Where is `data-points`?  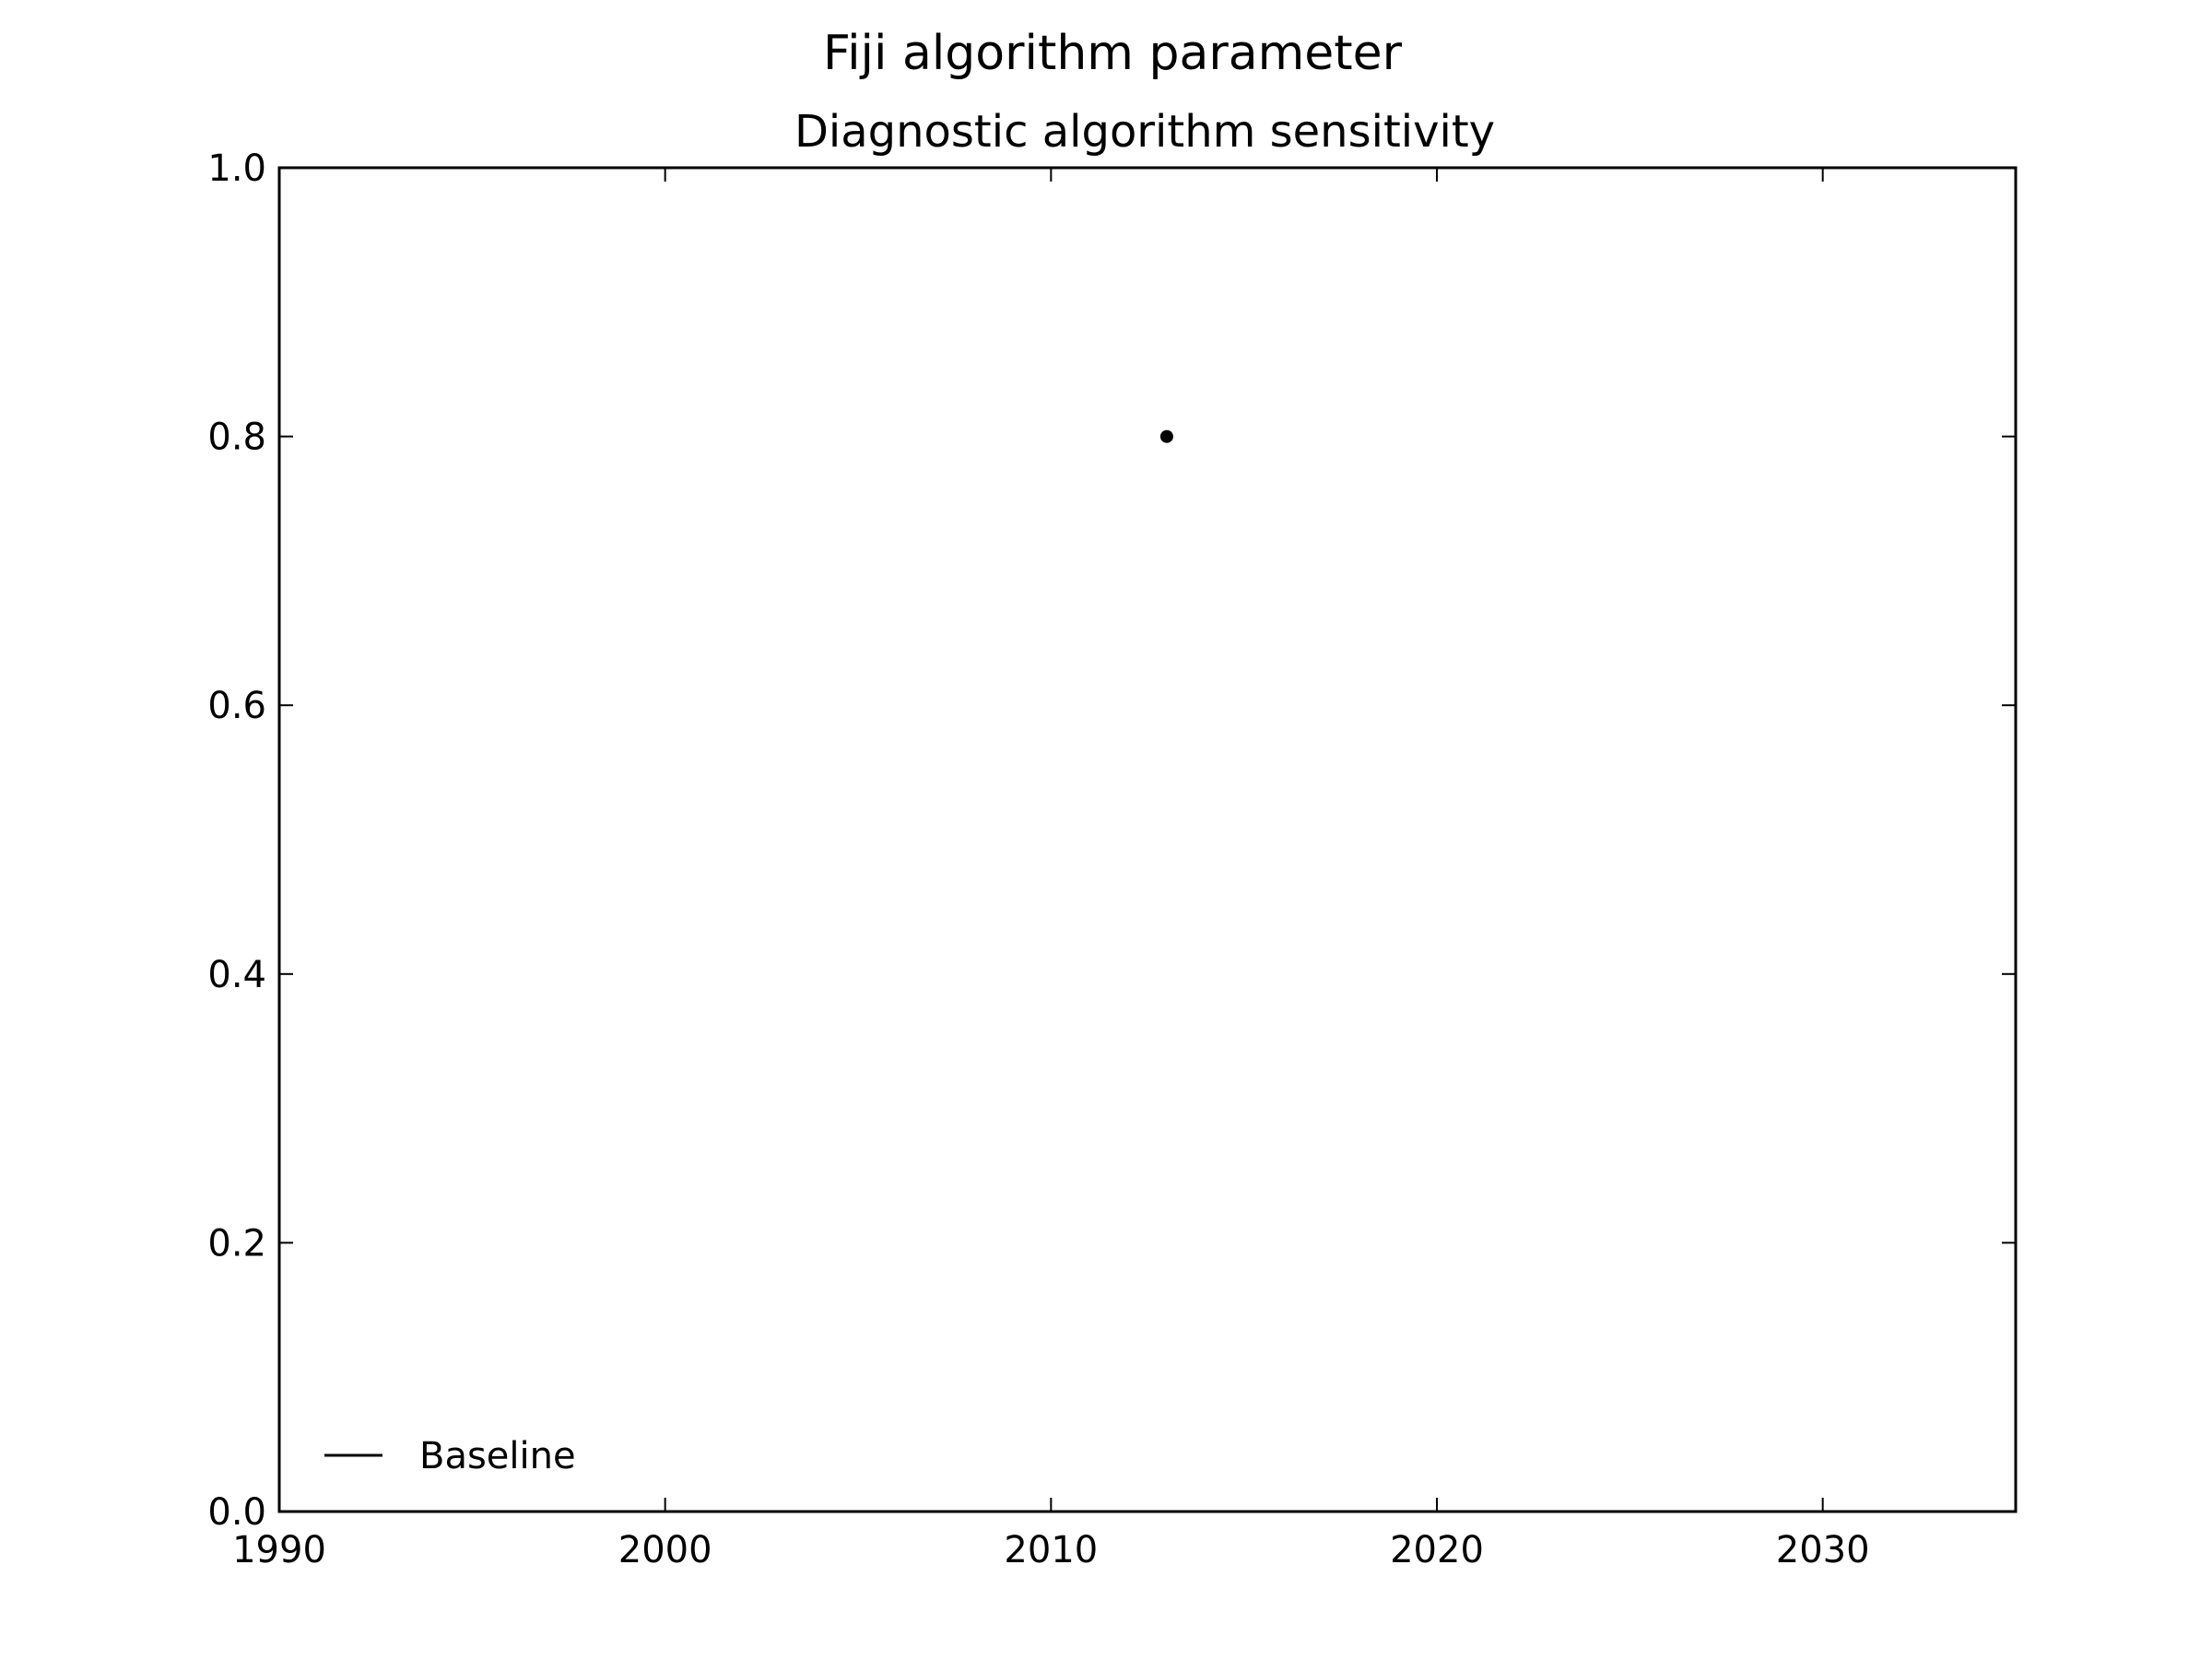
data-points is located at coordinates (1166, 436).